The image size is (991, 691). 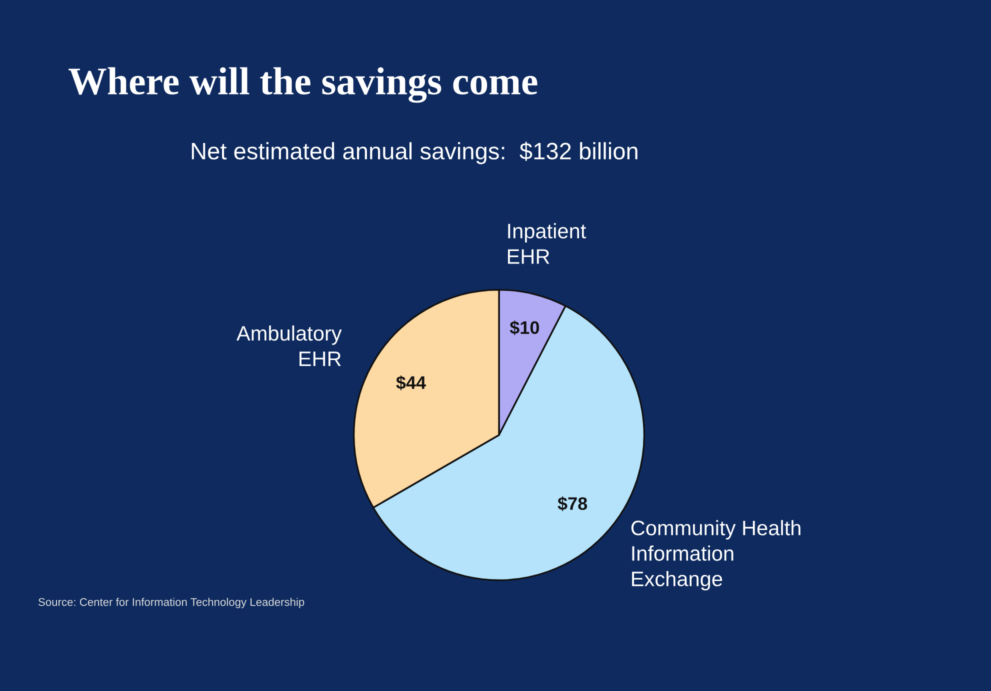 What do you see at coordinates (715, 555) in the screenshot?
I see `slice-label: Community Health Information Exchange` at bounding box center [715, 555].